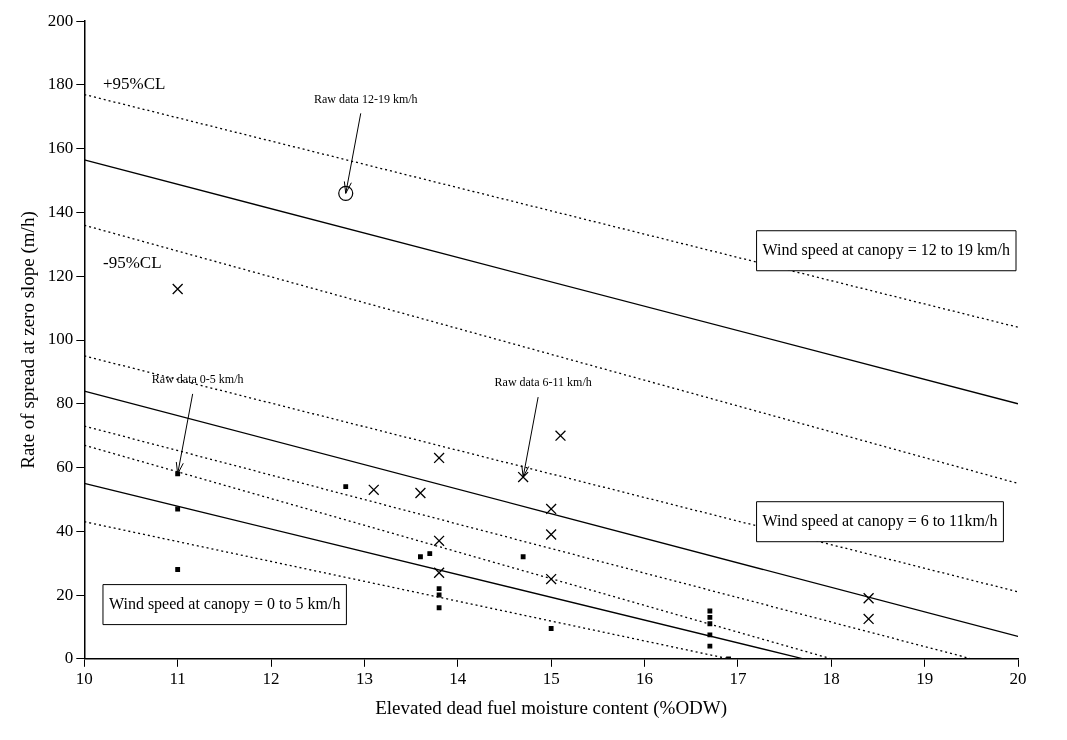 This screenshot has width=1067, height=740. I want to click on x-tick-label: 11, so click(177, 679).